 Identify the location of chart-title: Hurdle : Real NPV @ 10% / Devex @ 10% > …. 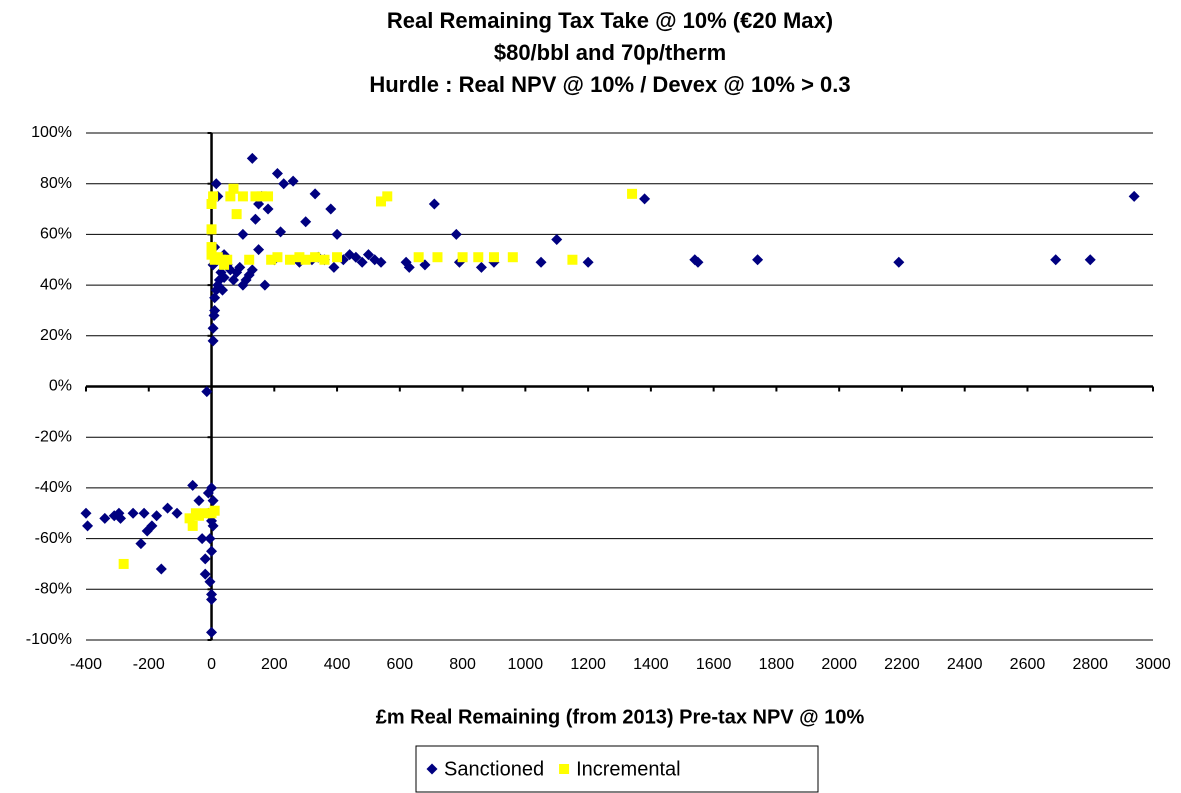
(609, 84).